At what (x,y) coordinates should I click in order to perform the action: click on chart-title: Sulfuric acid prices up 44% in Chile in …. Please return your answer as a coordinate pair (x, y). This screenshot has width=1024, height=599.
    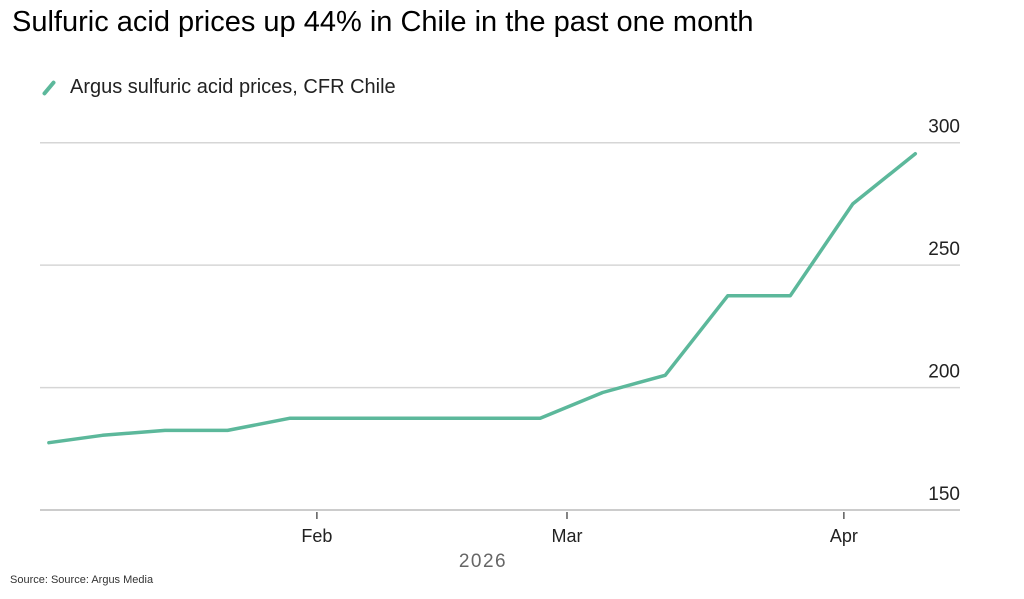
    Looking at the image, I should click on (383, 22).